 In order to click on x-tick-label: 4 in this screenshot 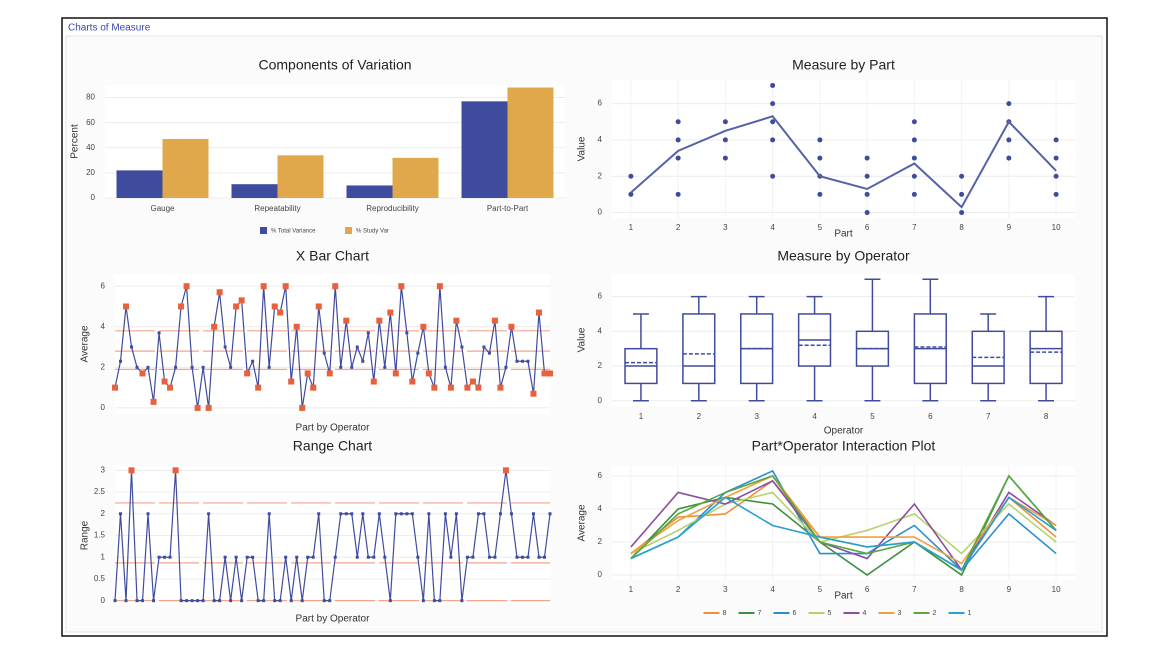, I will do `click(772, 589)`.